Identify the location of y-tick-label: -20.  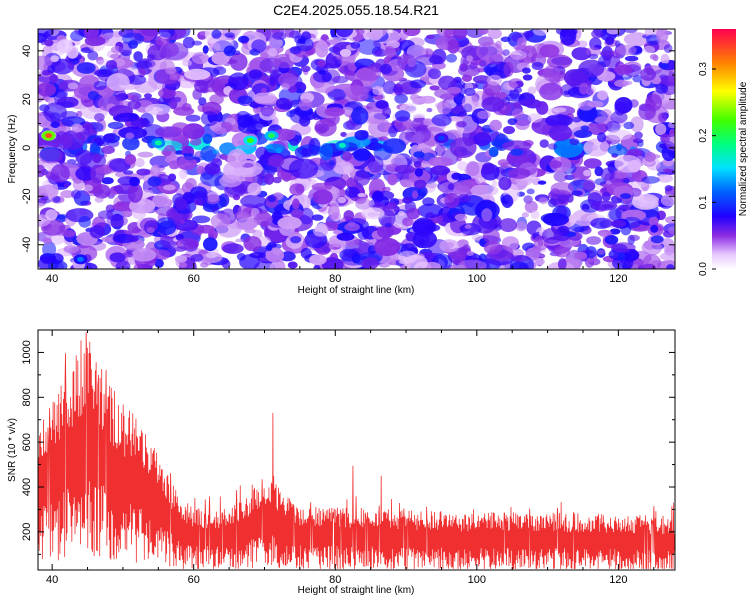
(27, 196).